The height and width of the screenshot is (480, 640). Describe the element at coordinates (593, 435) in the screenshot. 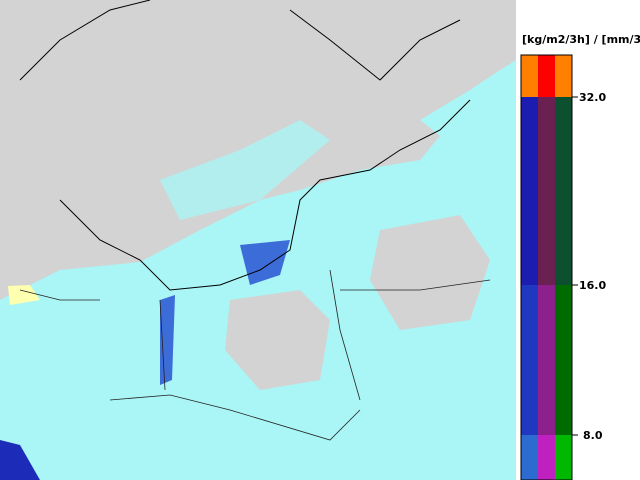

I see `legend-tick-label: 8.0` at that location.